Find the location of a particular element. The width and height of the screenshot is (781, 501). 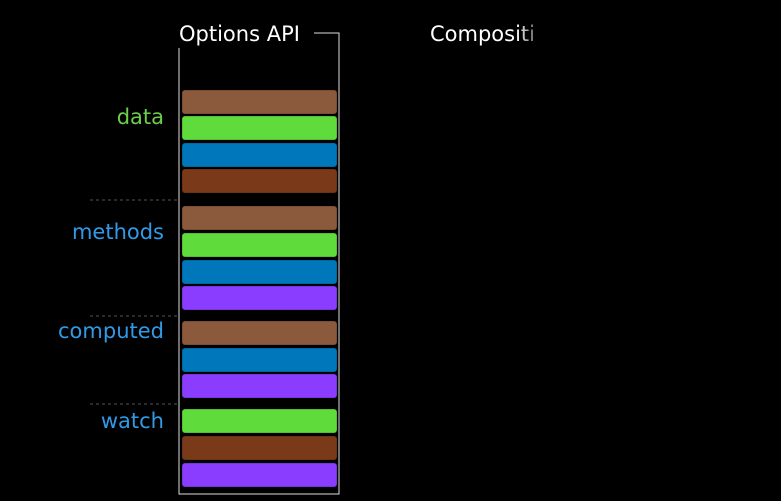

section-label: methods is located at coordinates (118, 232).